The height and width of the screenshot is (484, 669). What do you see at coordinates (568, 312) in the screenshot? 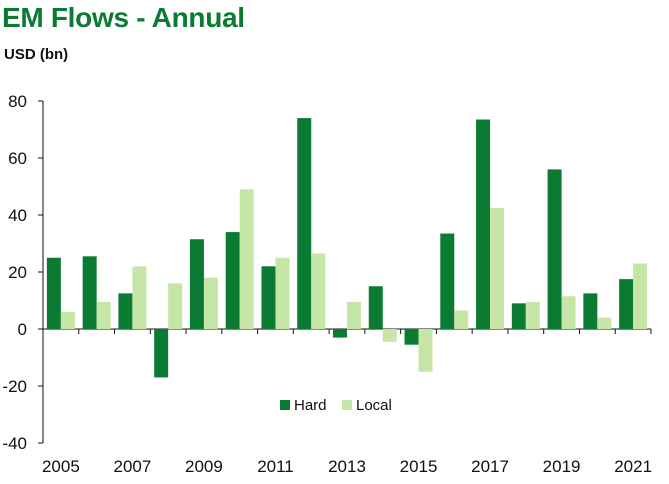
I see `bar-local-2019` at bounding box center [568, 312].